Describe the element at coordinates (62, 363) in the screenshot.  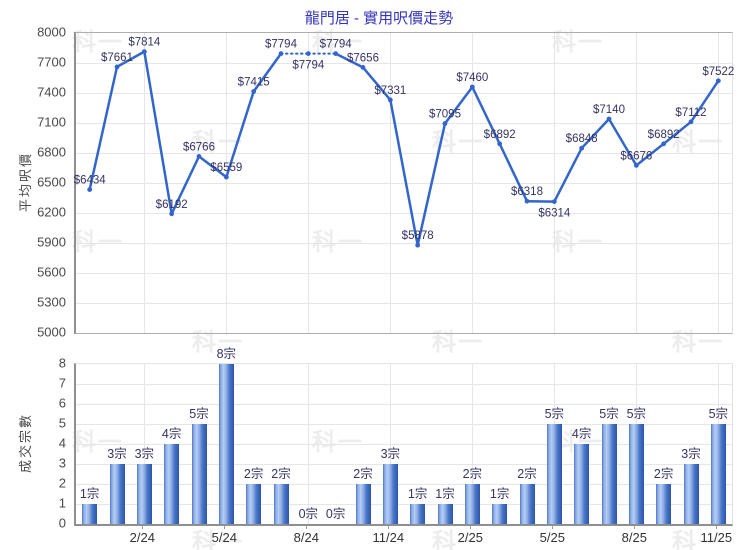
I see `y-tick-label: 8` at that location.